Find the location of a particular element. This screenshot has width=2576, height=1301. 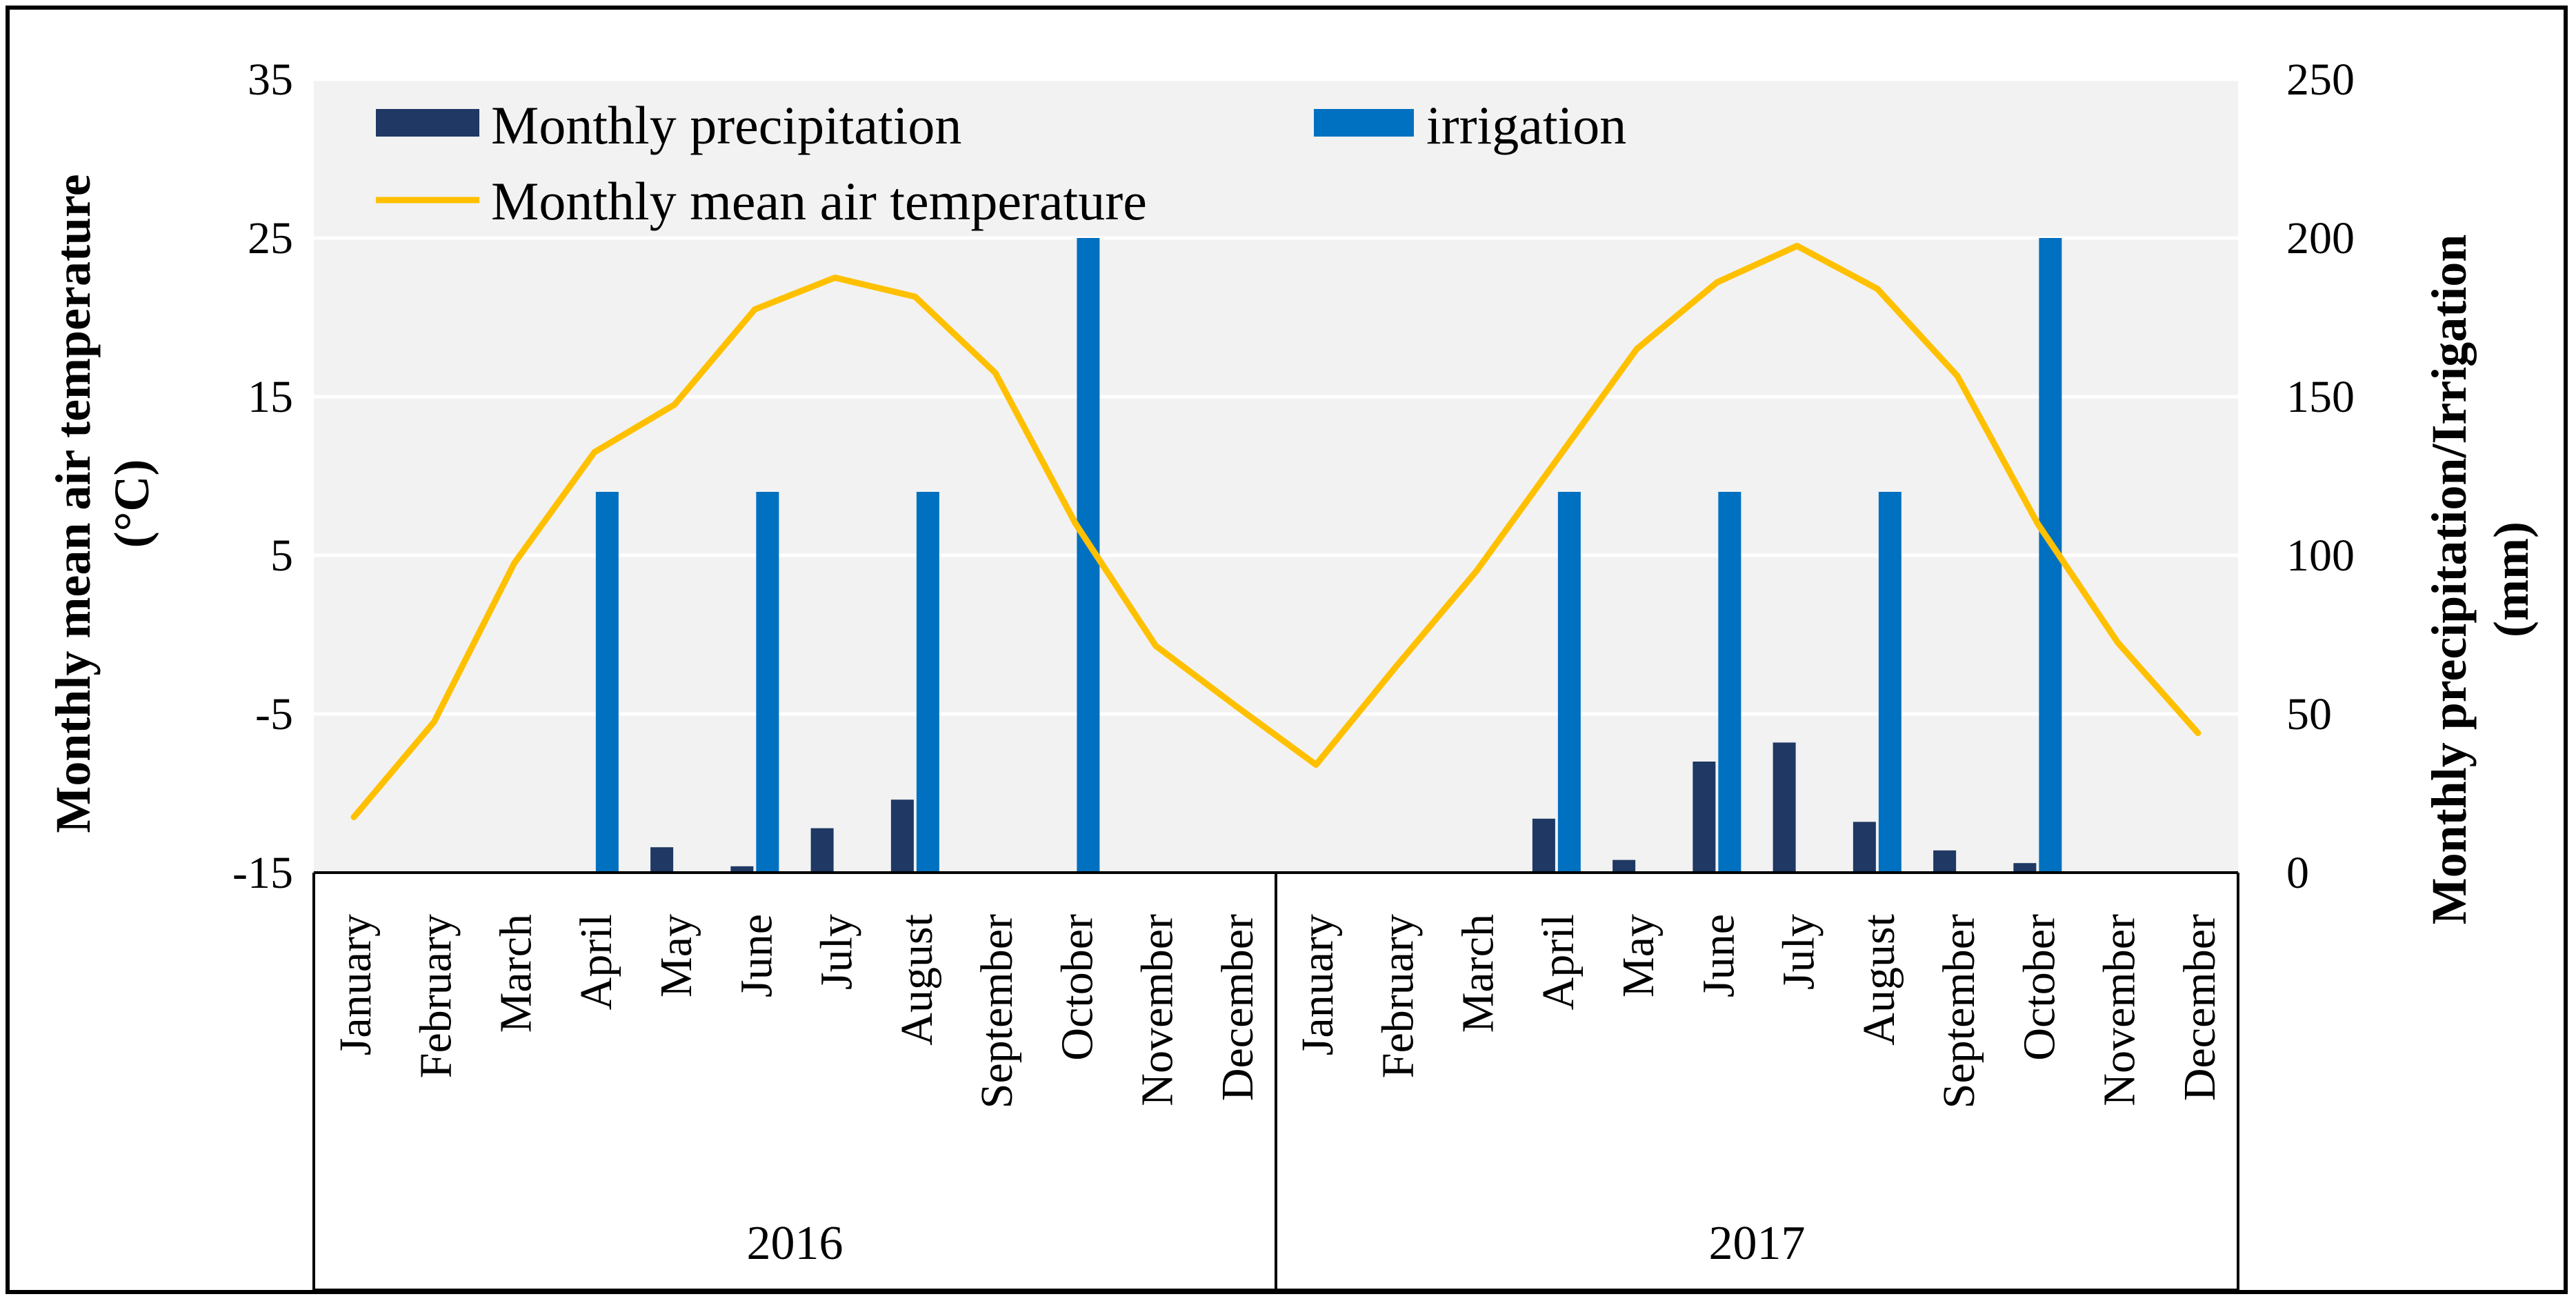

legend-swatch-irrigation is located at coordinates (1364, 123).